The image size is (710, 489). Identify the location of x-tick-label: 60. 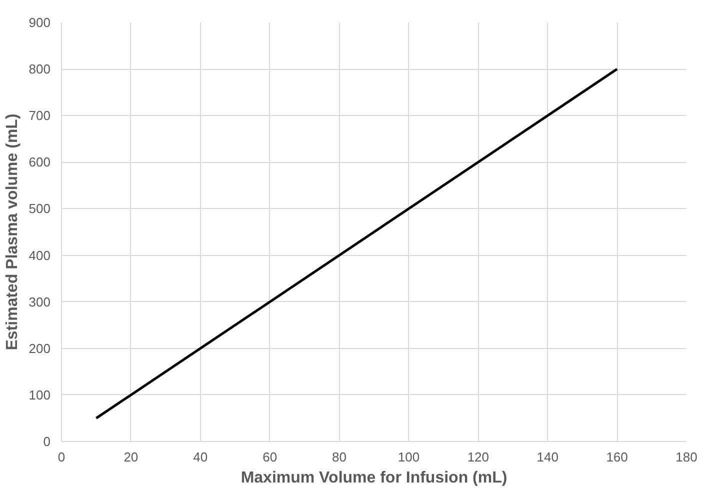
(270, 457).